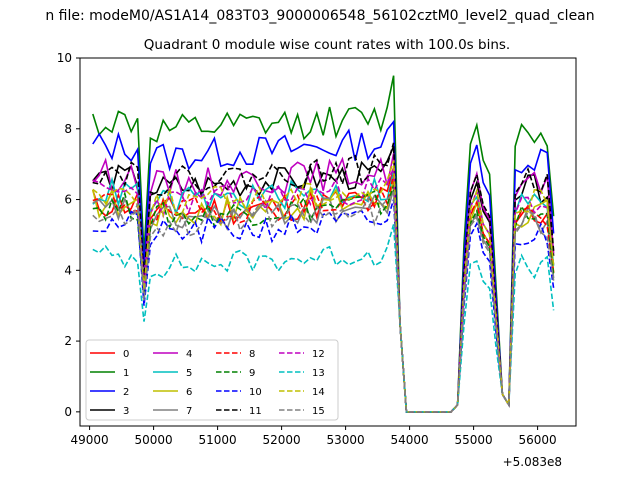 This screenshot has width=640, height=480. Describe the element at coordinates (282, 440) in the screenshot. I see `x-tick-label: 52000` at that location.